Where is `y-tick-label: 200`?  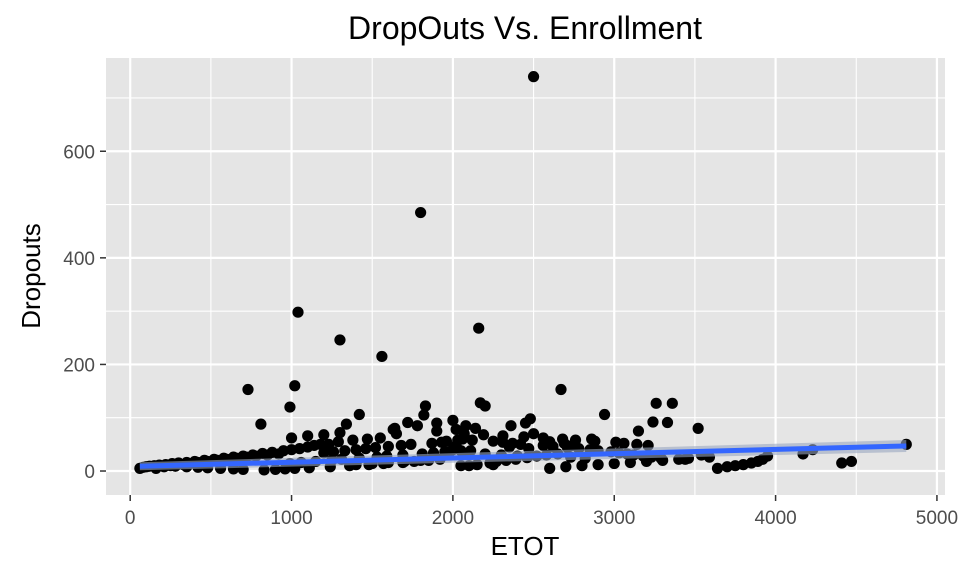 y-tick-label: 200 is located at coordinates (79, 365).